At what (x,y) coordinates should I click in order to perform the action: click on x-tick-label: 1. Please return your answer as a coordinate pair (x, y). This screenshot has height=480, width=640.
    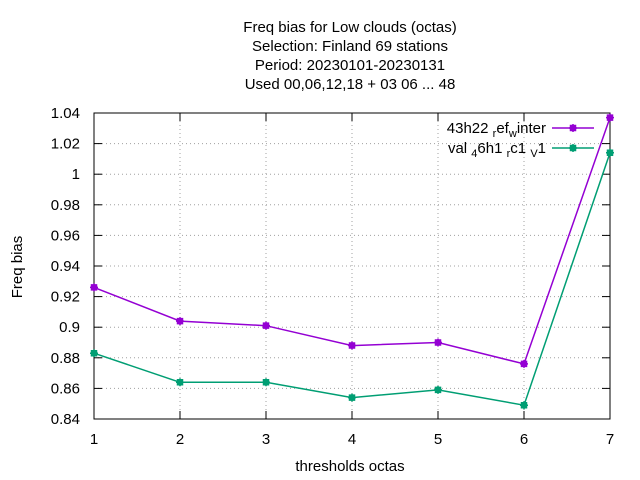
    Looking at the image, I should click on (94, 439).